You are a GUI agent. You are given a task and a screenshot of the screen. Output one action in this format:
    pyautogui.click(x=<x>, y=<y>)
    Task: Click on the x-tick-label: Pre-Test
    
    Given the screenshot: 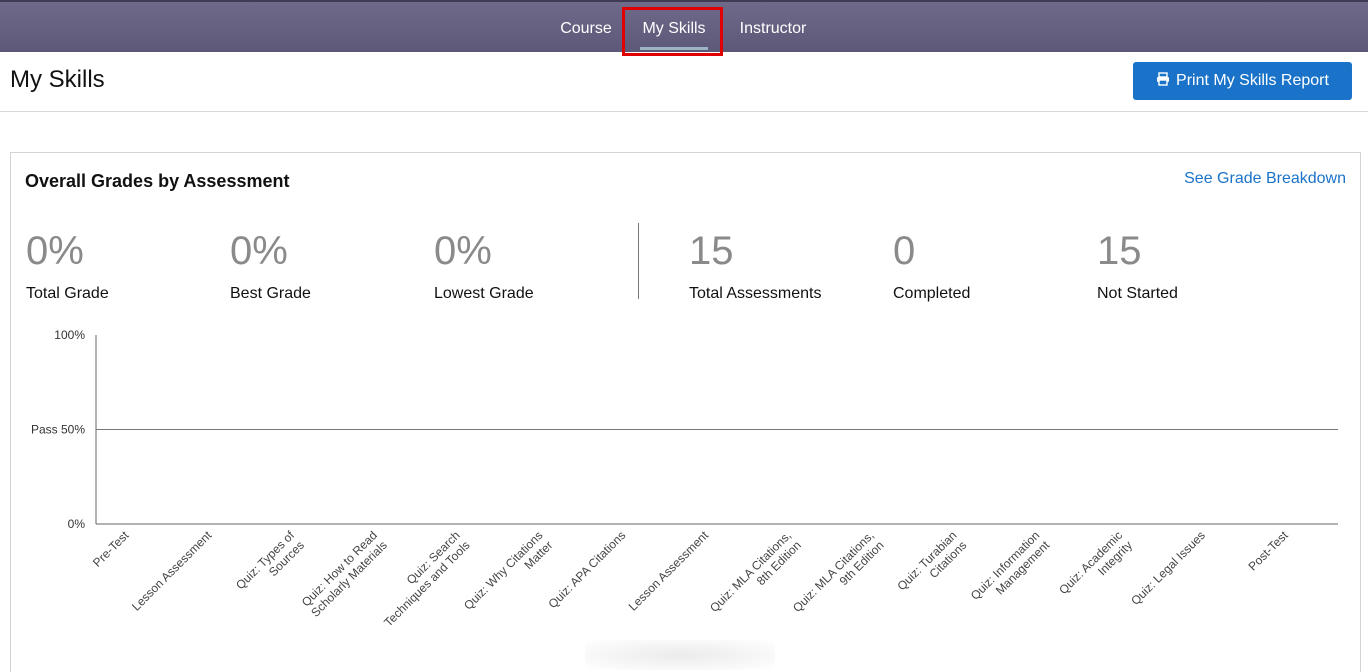 What is the action you would take?
    pyautogui.click(x=111, y=549)
    